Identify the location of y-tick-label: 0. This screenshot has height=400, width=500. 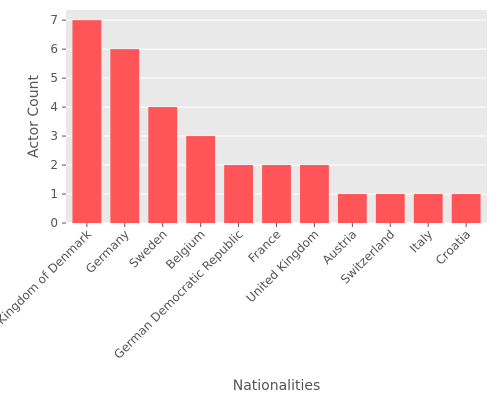
(54, 223).